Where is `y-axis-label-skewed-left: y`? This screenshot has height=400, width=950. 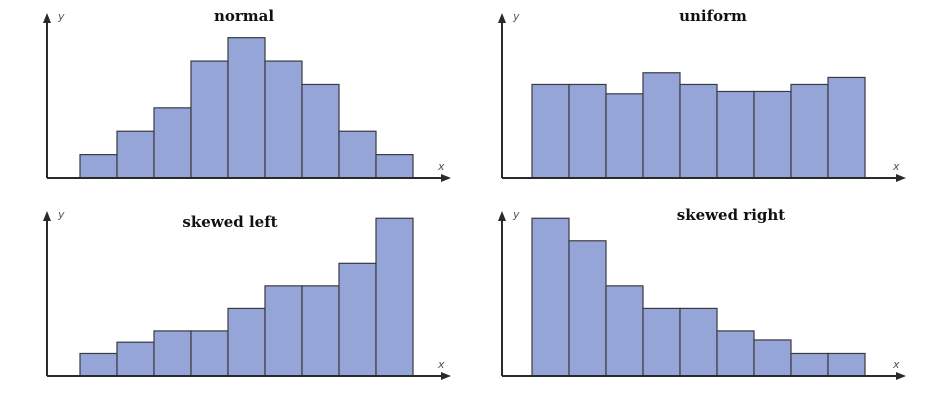 y-axis-label-skewed-left: y is located at coordinates (61, 214).